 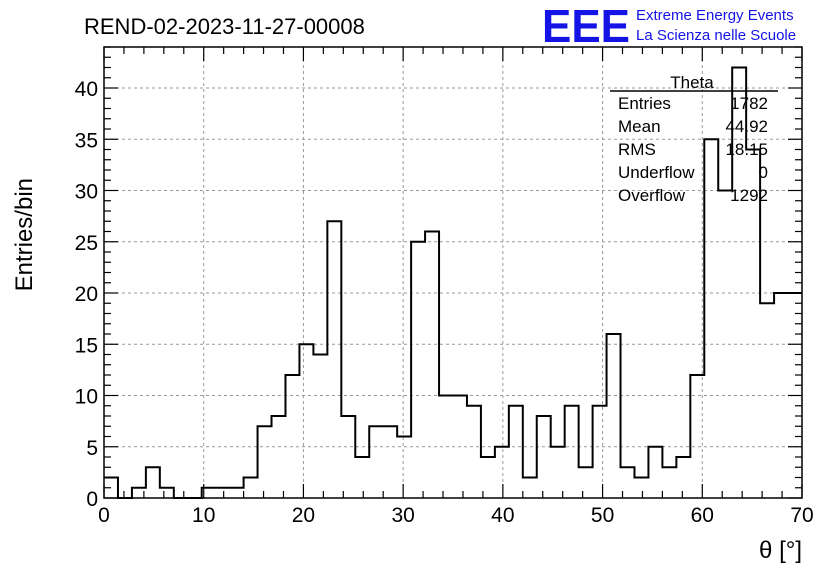 I want to click on x-tick-labels: 0 10 20 30 40 50 60 70, so click(x=456, y=515).